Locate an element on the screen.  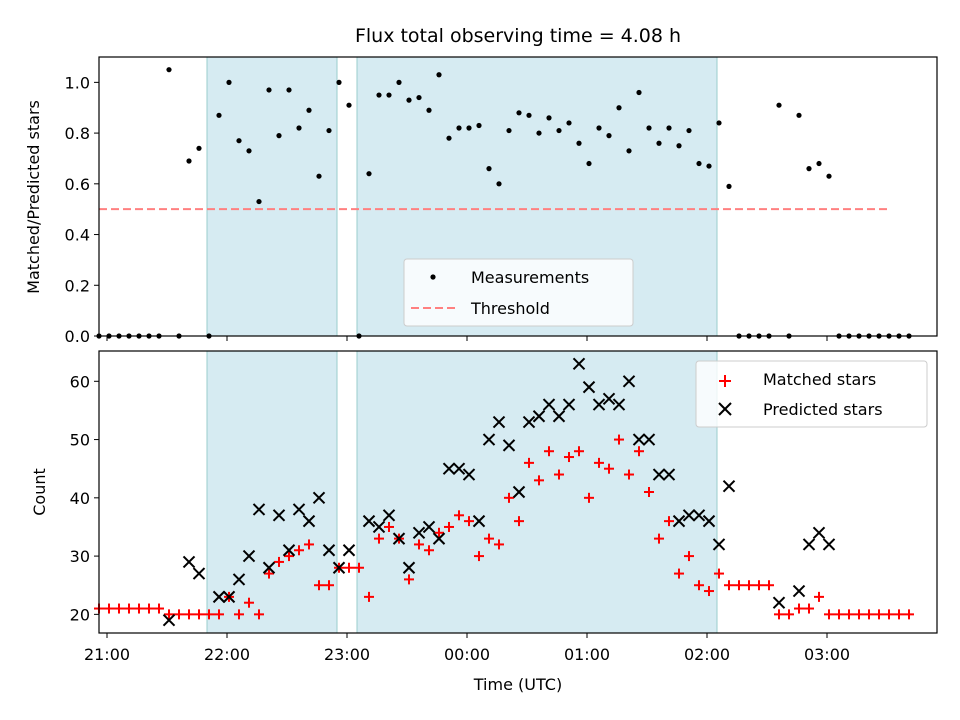
top-ytick-label-4: 0.8 is located at coordinates (77, 133).